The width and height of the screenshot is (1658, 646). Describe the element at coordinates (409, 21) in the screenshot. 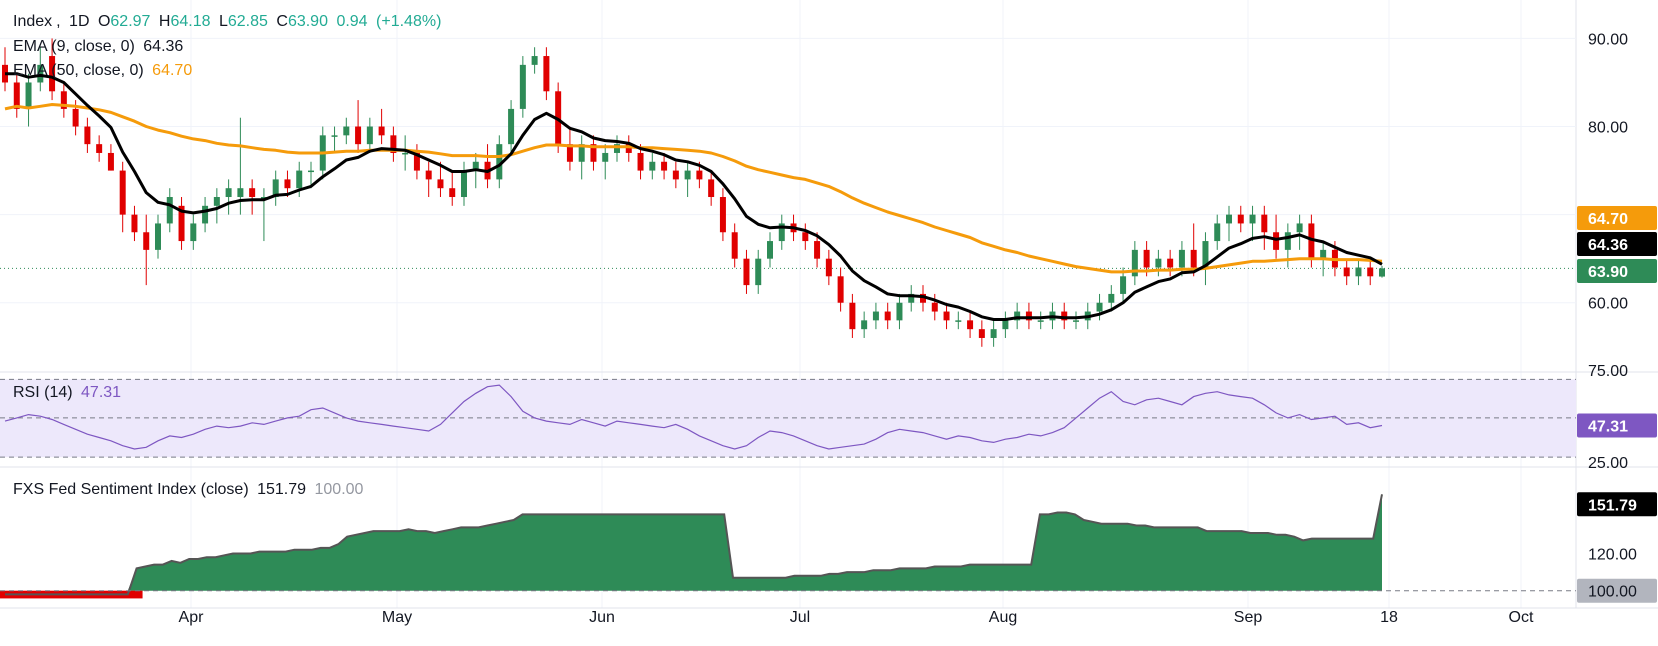

I see `change-pct-value: (+1.48%)` at that location.